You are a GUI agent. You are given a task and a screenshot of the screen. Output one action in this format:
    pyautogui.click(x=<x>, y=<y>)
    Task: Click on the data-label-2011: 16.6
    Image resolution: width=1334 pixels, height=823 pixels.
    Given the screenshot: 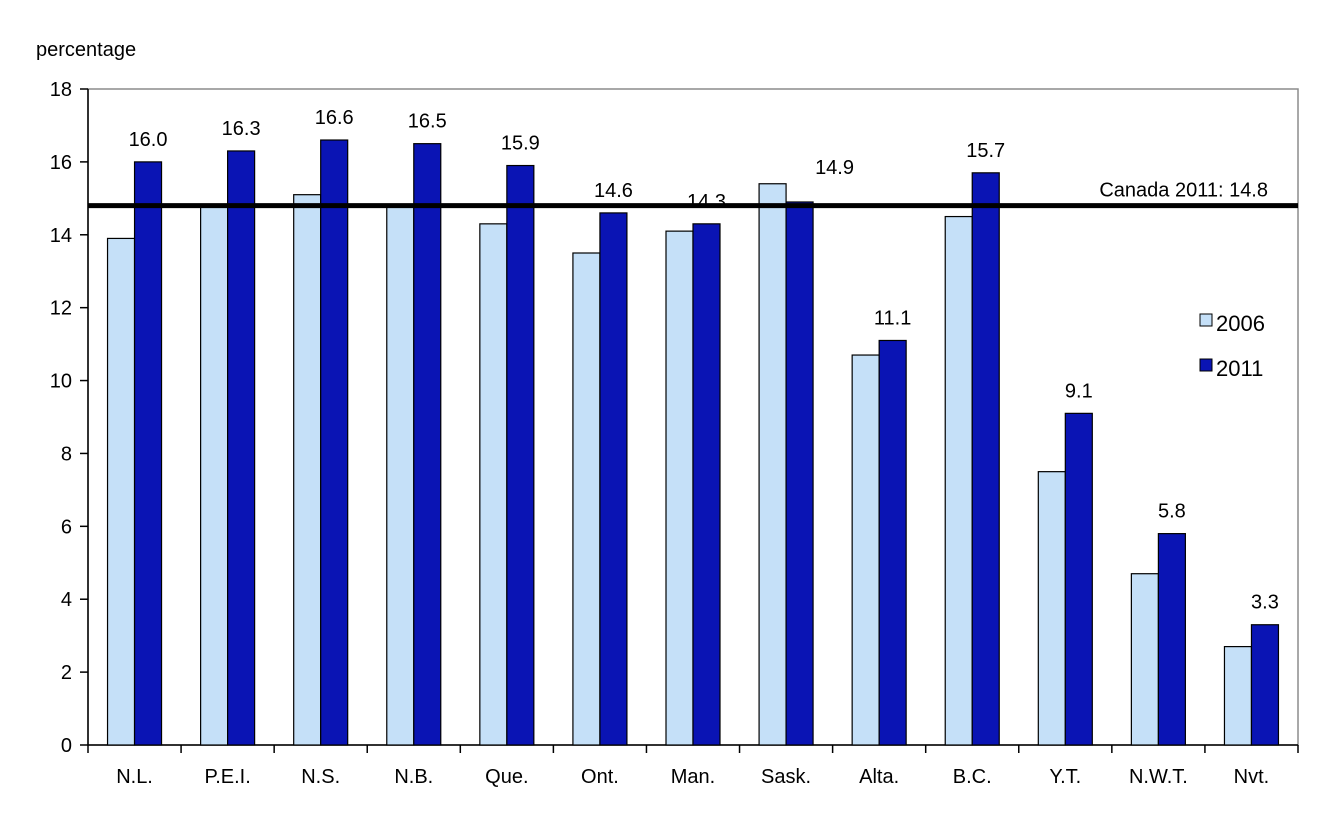 What is the action you would take?
    pyautogui.click(x=334, y=118)
    